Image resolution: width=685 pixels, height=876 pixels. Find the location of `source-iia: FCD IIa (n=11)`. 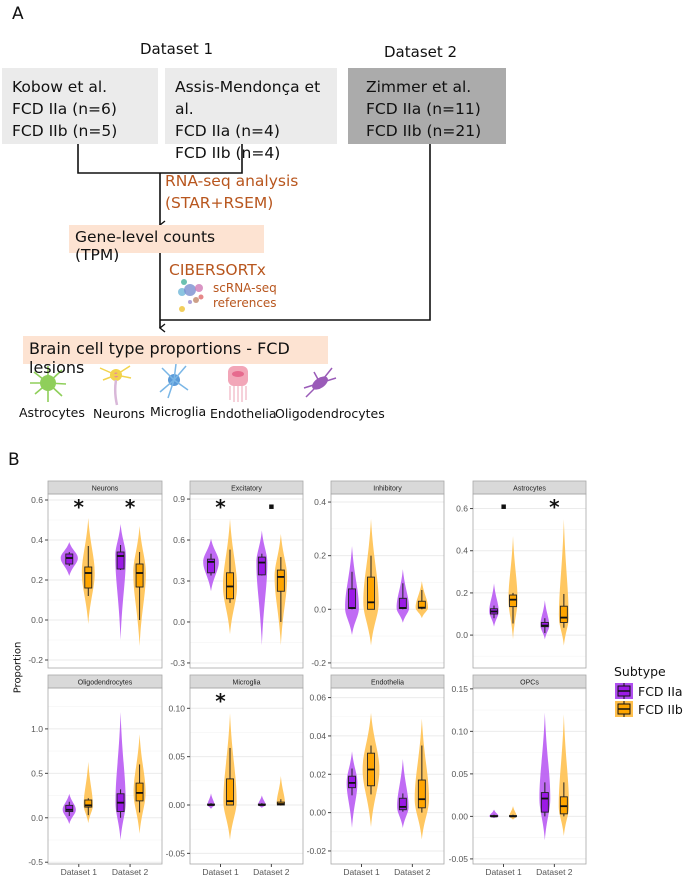

source-iia: FCD IIa (n=11) is located at coordinates (423, 109).